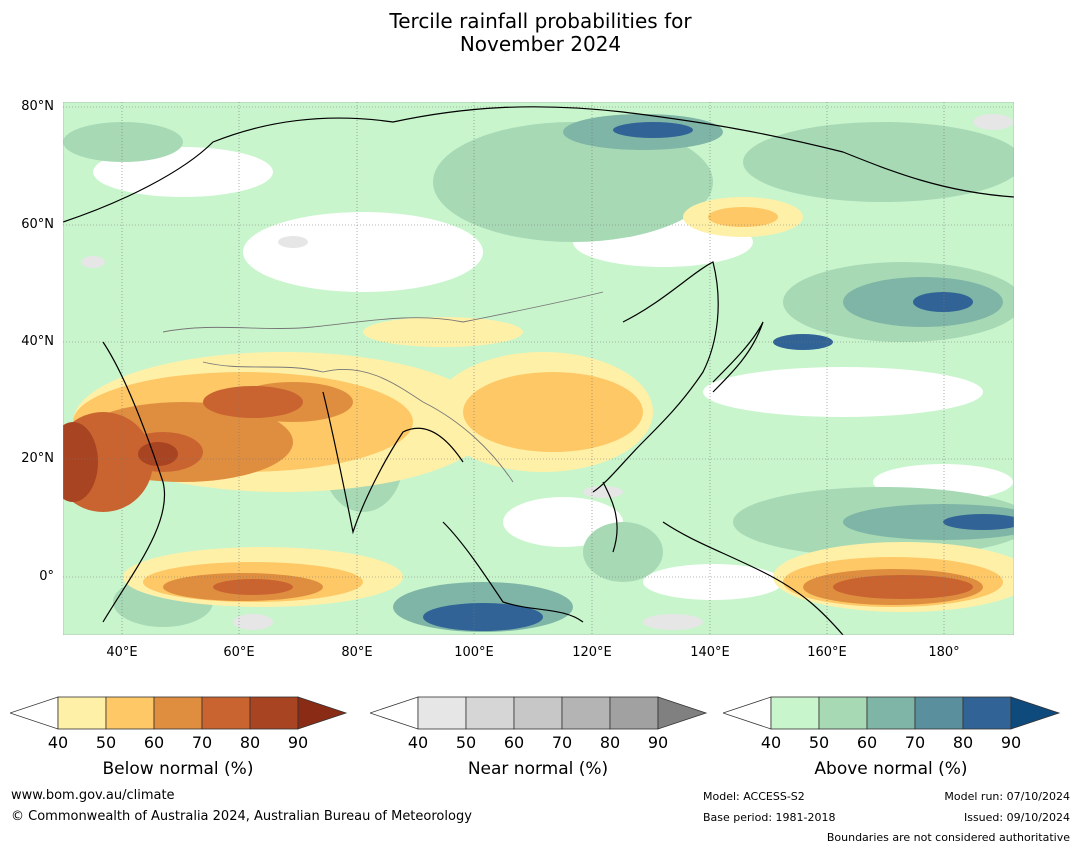 The height and width of the screenshot is (850, 1081). What do you see at coordinates (1007, 796) in the screenshot?
I see `model-run-text: Model run: 07/10/2024` at bounding box center [1007, 796].